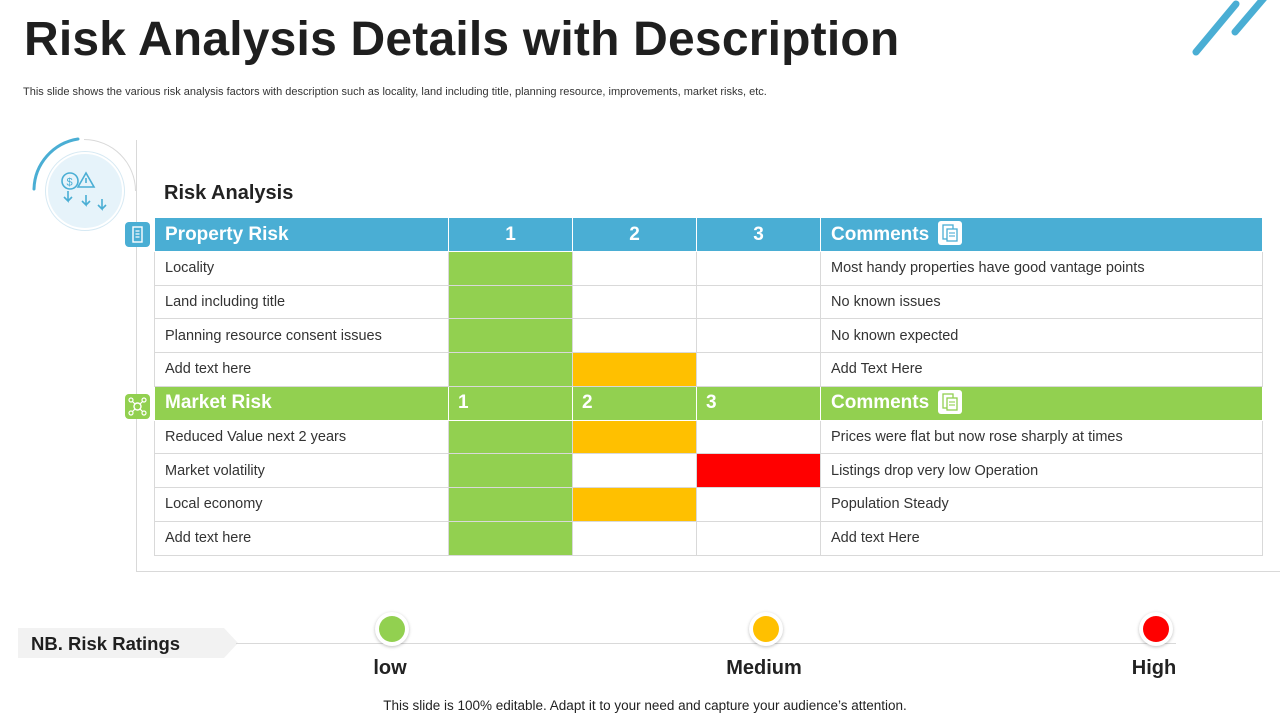  I want to click on rating-dot-low-fill, so click(392, 629).